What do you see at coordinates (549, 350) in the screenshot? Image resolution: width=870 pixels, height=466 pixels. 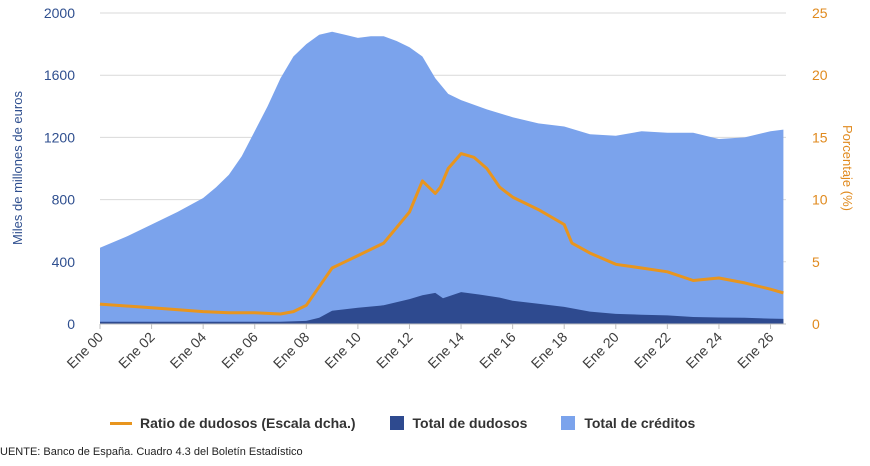 I see `x-tick-label: Ene 18` at bounding box center [549, 350].